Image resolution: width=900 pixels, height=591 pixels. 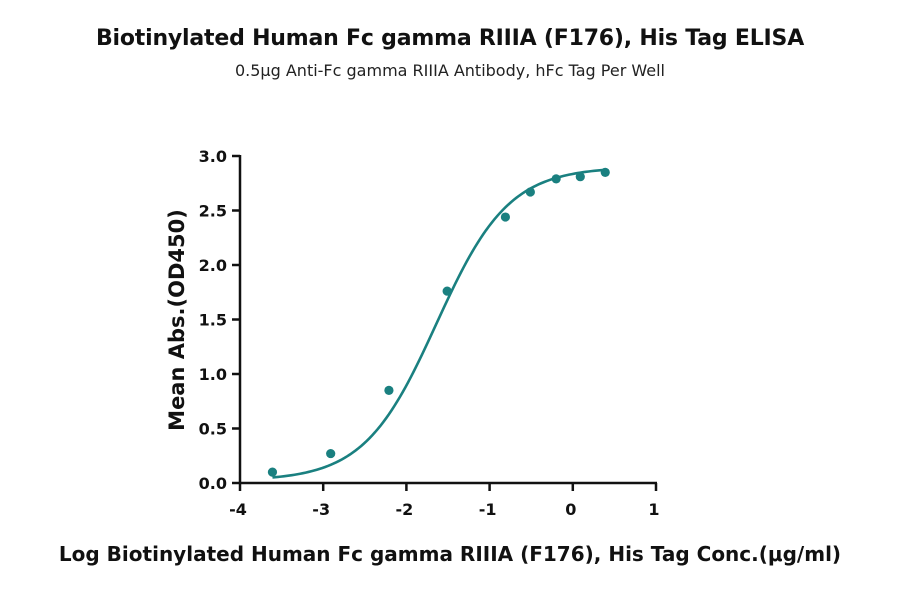 I want to click on x-tick-label: 1, so click(x=653, y=509).